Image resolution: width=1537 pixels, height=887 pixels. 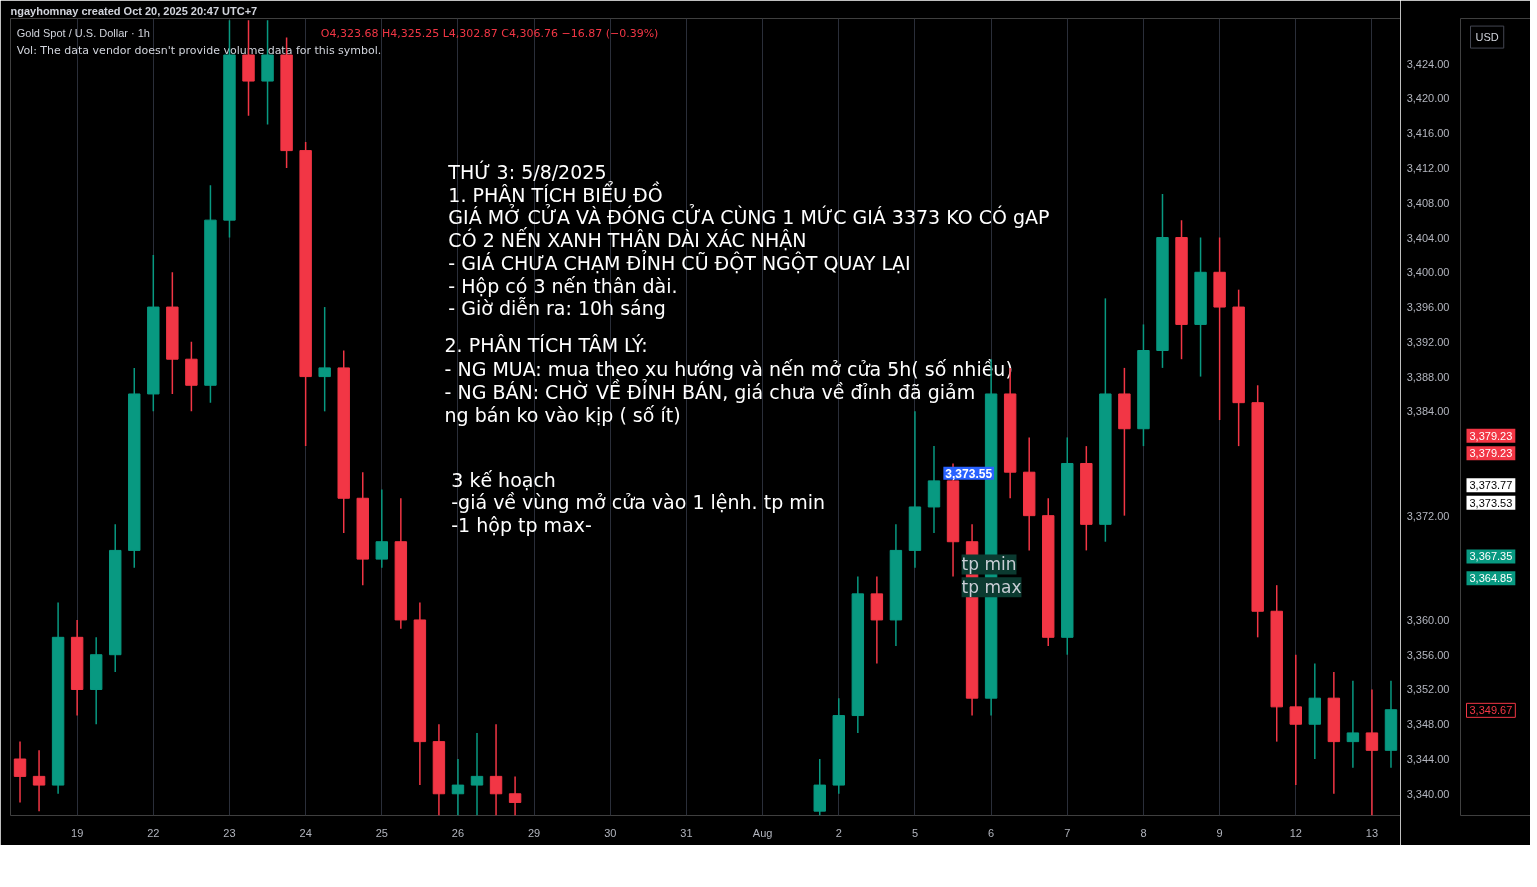 What do you see at coordinates (229, 832) in the screenshot?
I see `x-tick-label: 23` at bounding box center [229, 832].